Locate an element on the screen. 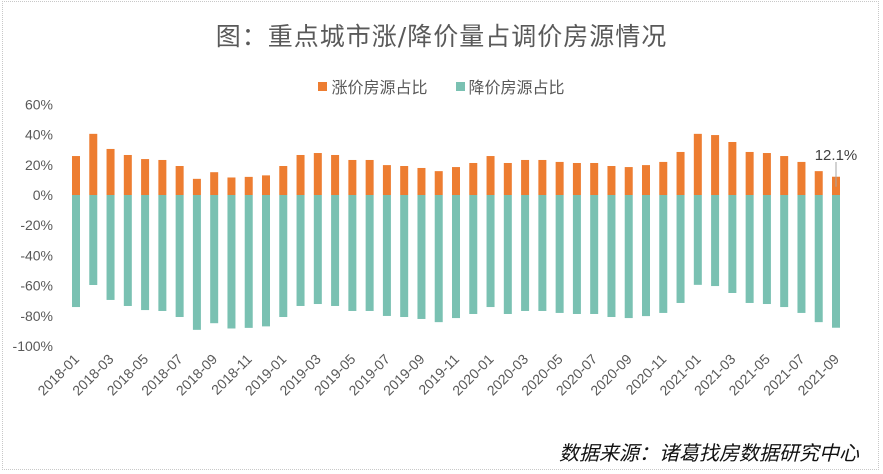 This screenshot has width=883, height=474. y-tick-label: -60% is located at coordinates (36, 286).